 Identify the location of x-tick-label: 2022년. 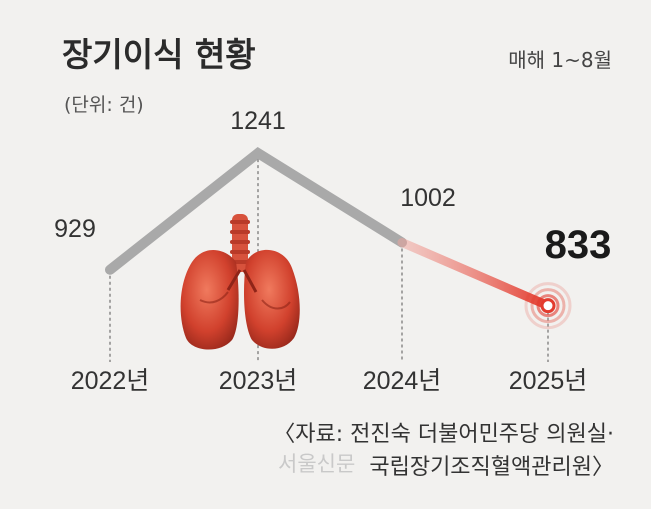
(110, 381).